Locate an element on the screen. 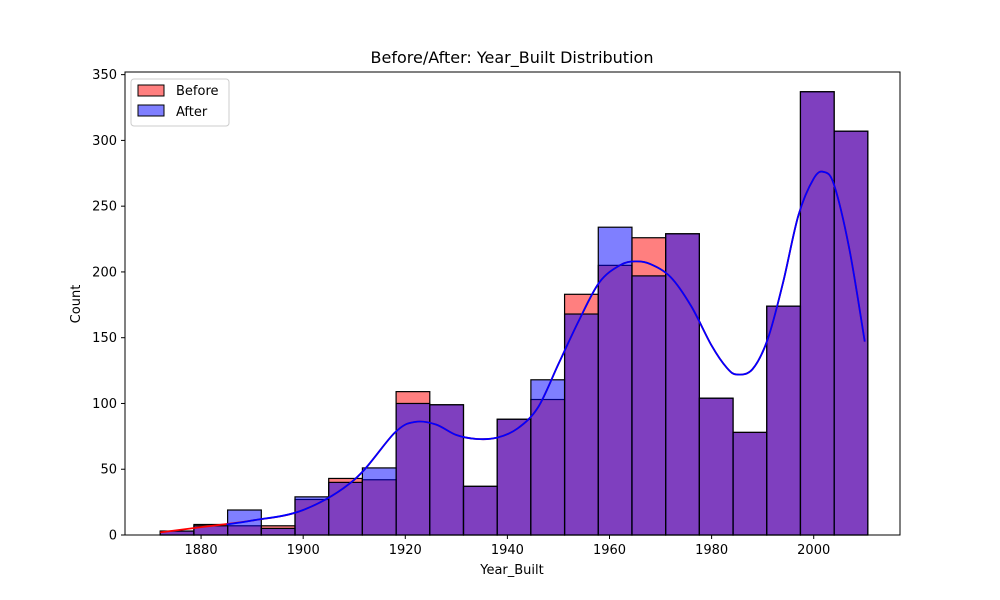 This screenshot has height=600, width=1000. x-tick-label-2000: 2000 is located at coordinates (813, 550).